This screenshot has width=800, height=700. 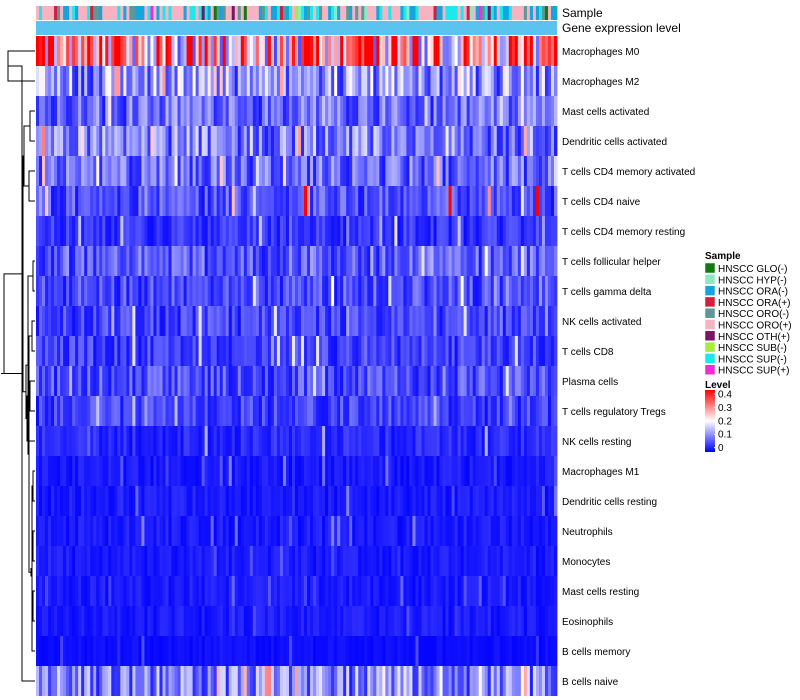 I want to click on row-label: Neutrophils, so click(x=587, y=532).